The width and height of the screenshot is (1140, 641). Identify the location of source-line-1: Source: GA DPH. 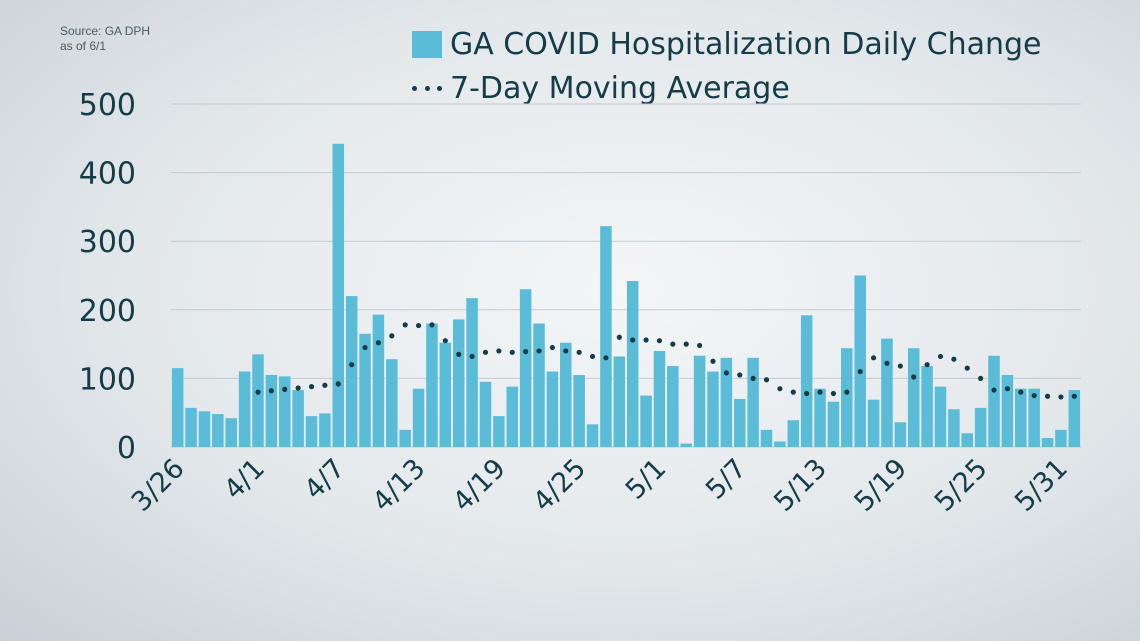
(105, 31).